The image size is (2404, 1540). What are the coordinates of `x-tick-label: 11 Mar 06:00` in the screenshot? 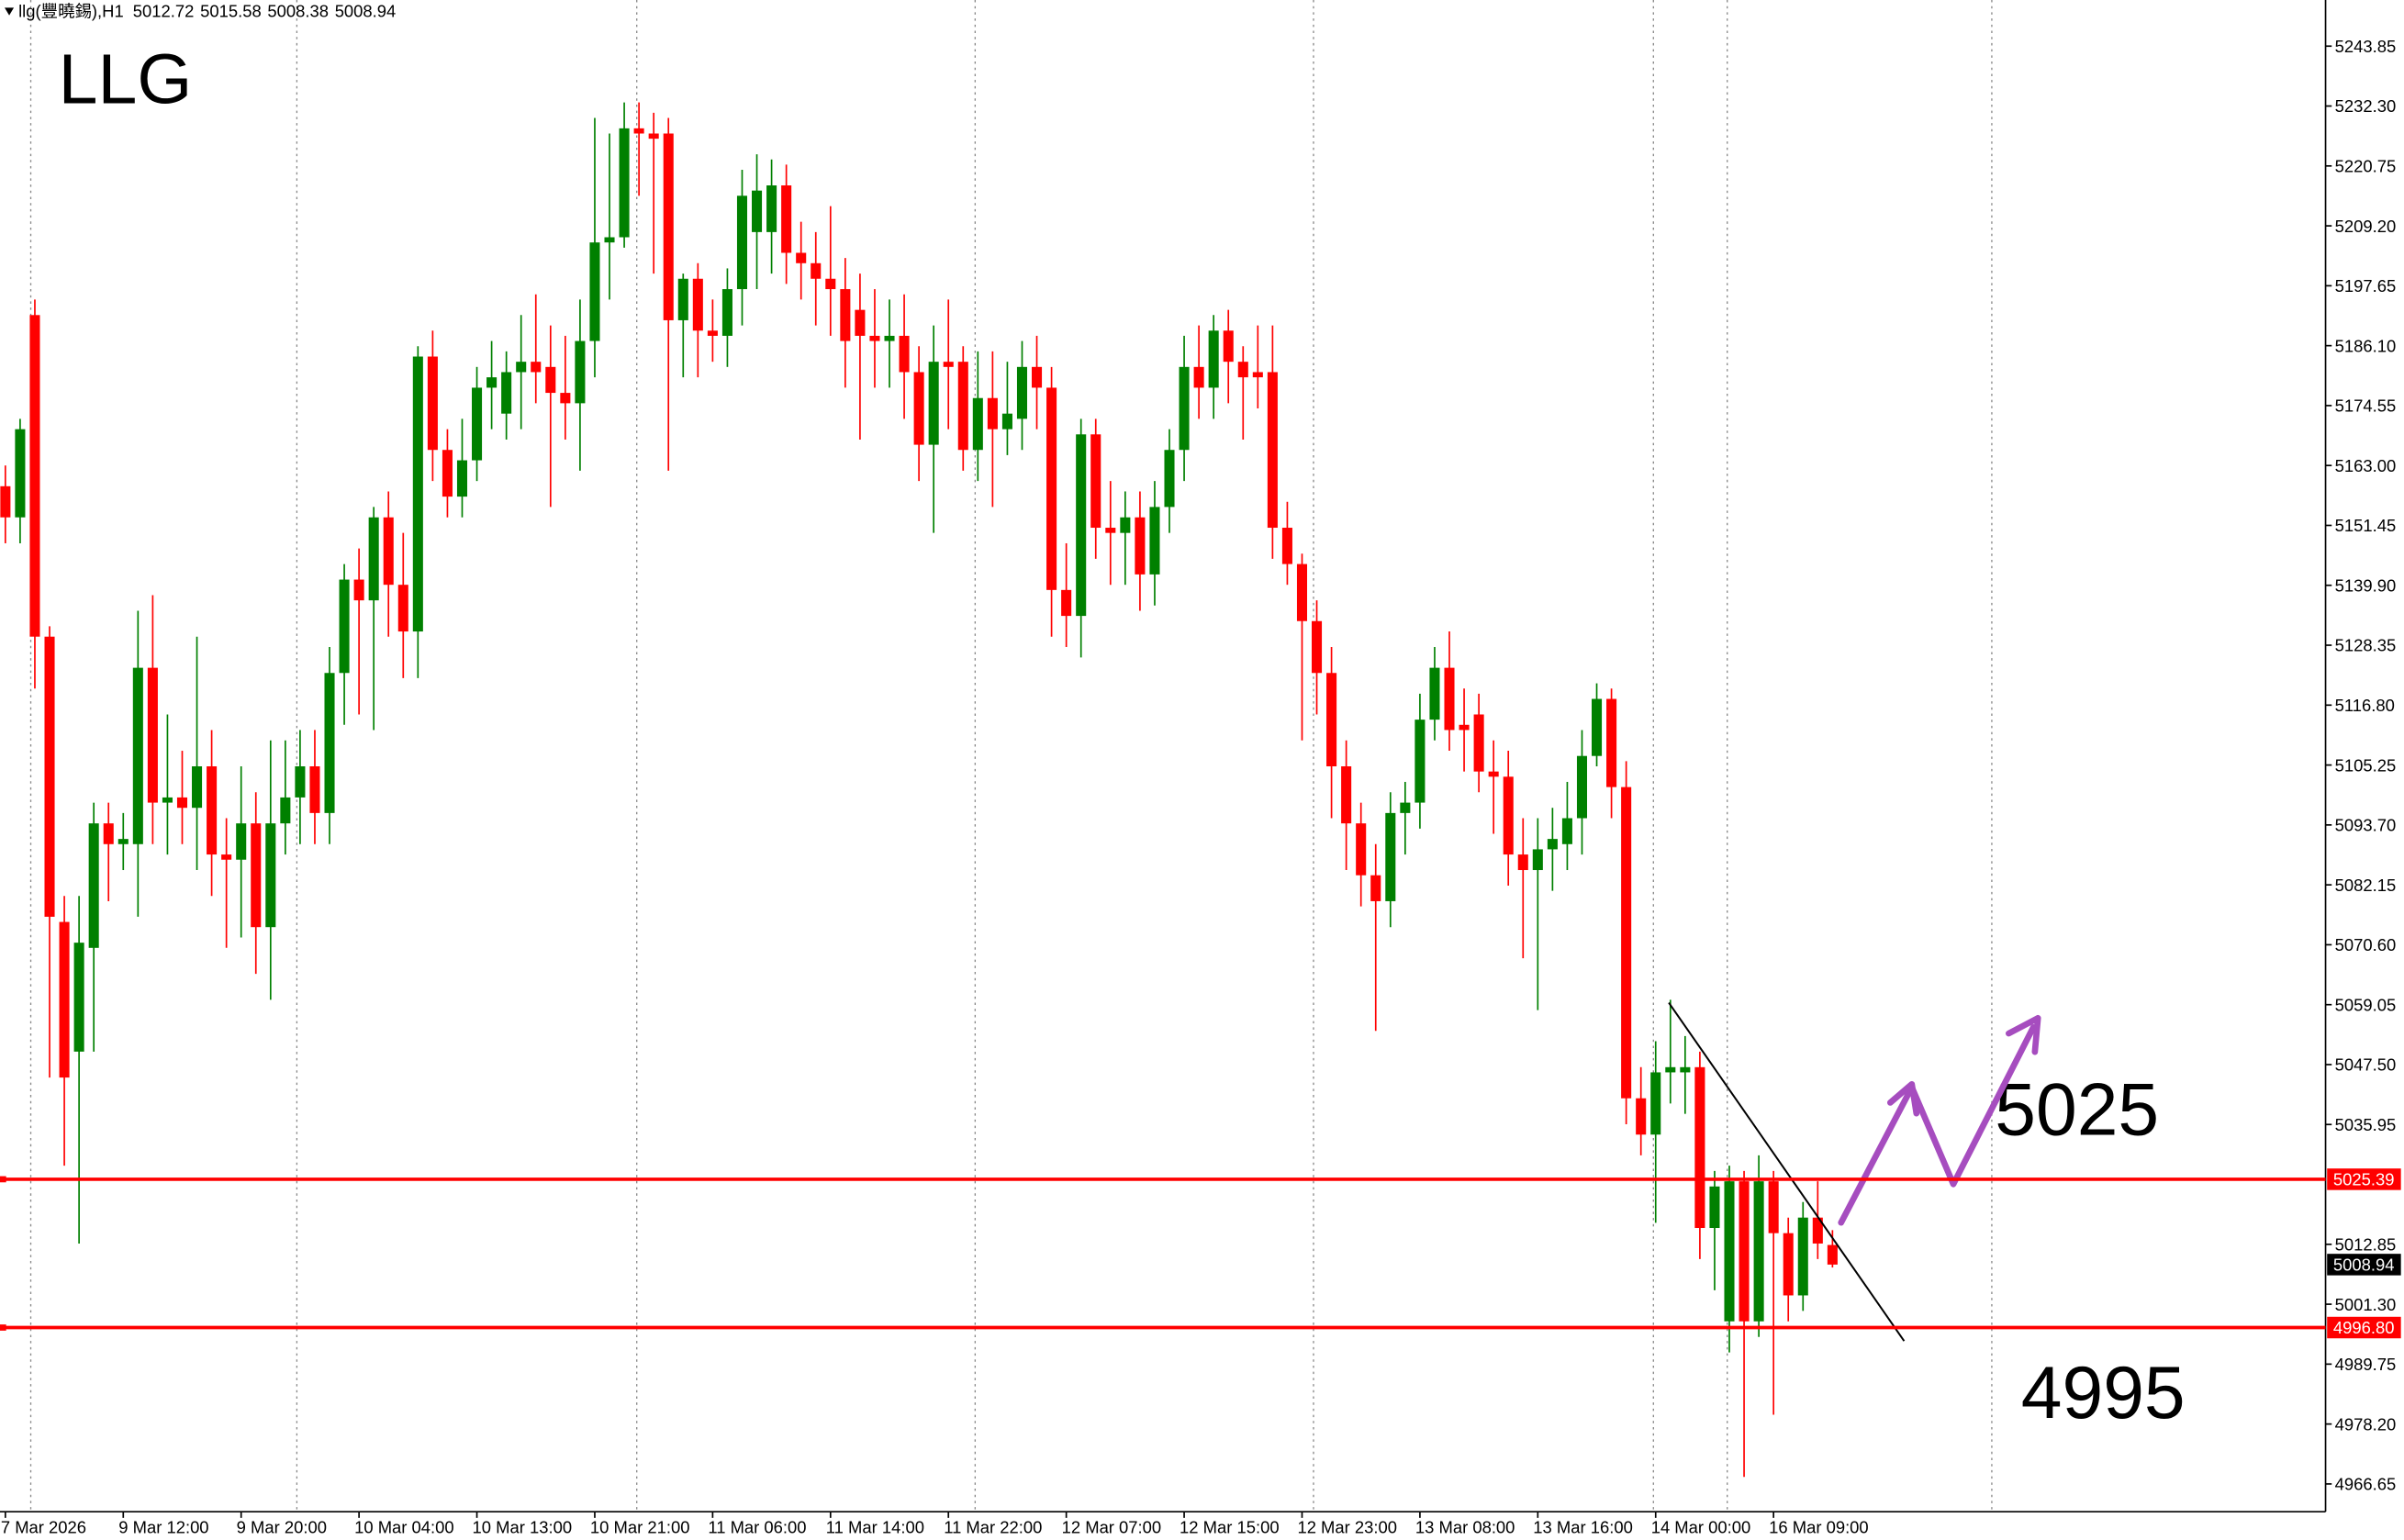 It's located at (757, 1528).